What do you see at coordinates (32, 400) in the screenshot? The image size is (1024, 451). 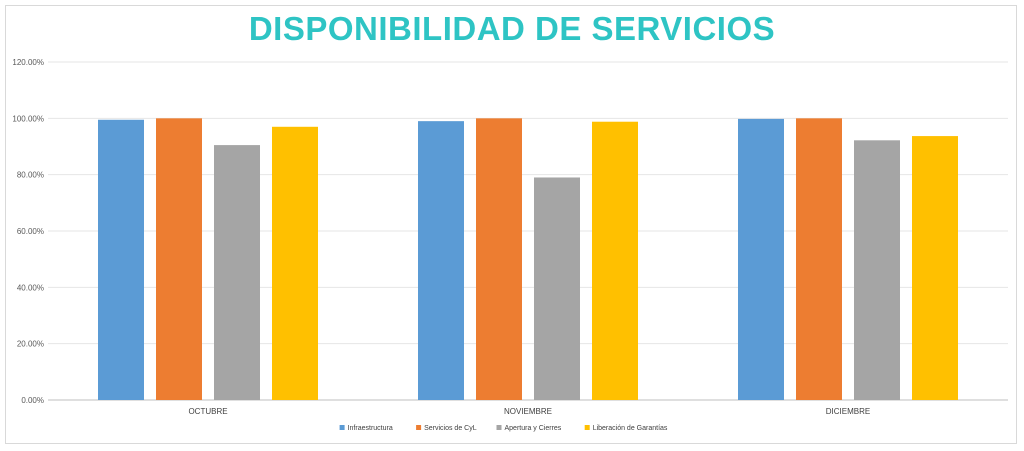 I see `y-tick-label: 0.00%` at bounding box center [32, 400].